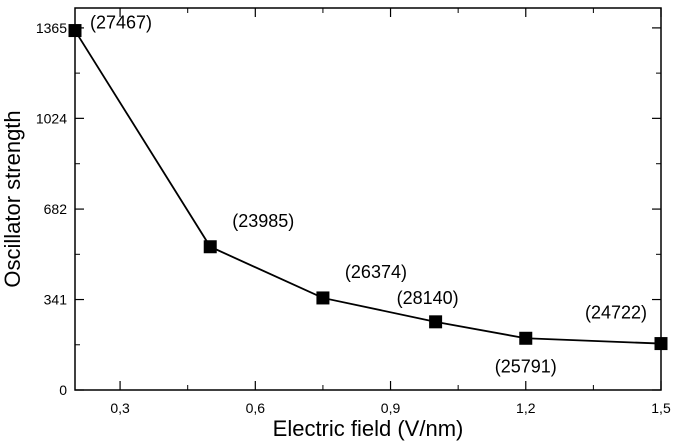 This screenshot has height=443, width=675. Describe the element at coordinates (256, 408) in the screenshot. I see `x-tick-label: 0,6` at that location.